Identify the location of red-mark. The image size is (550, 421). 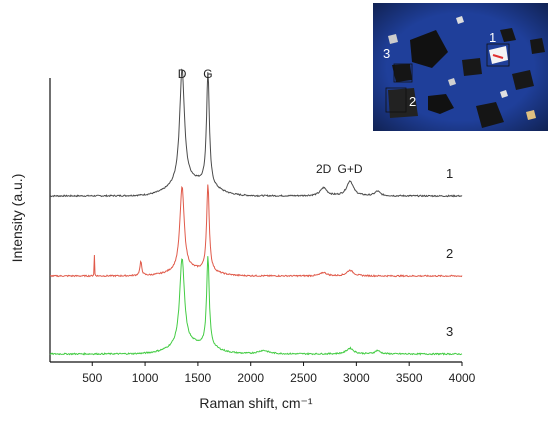
(498, 56).